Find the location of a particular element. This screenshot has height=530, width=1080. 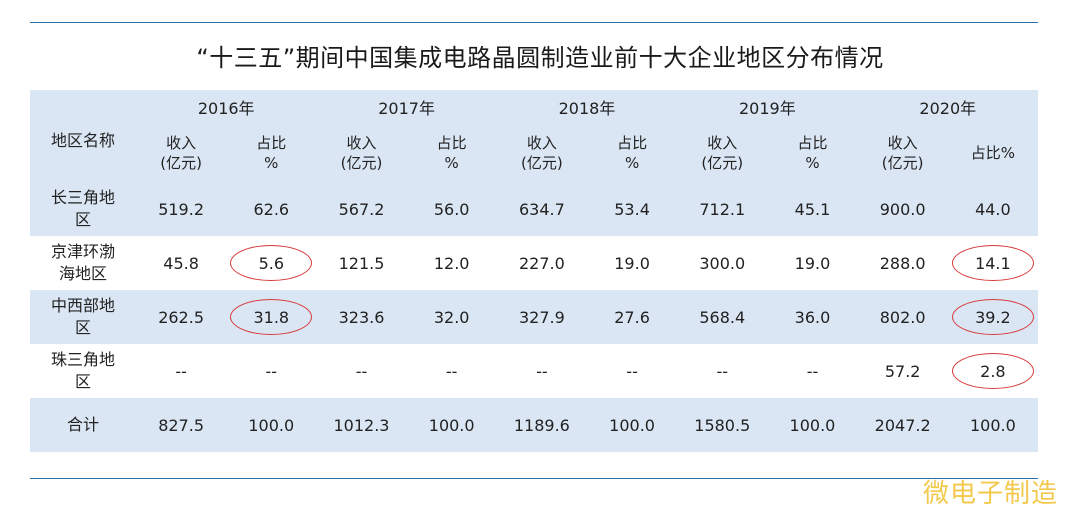

revenue-cell: 57.2 is located at coordinates (902, 371).